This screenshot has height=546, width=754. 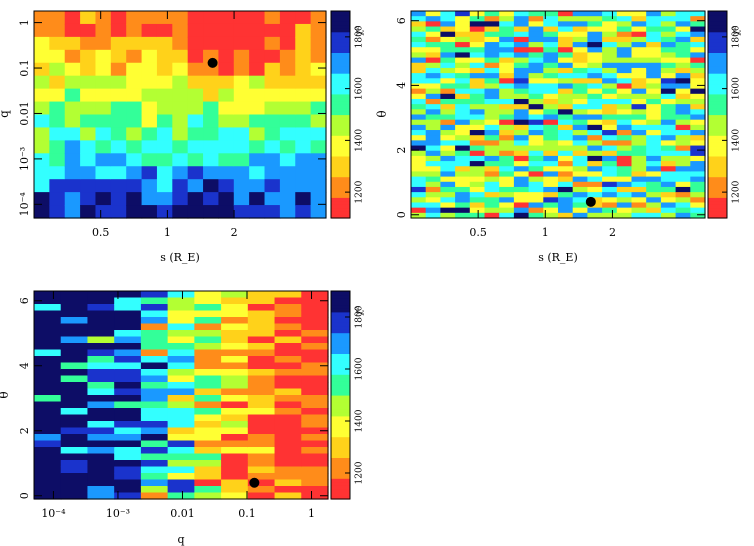 What do you see at coordinates (24, 159) in the screenshot?
I see `y-tick-label: 10⁻³` at bounding box center [24, 159].